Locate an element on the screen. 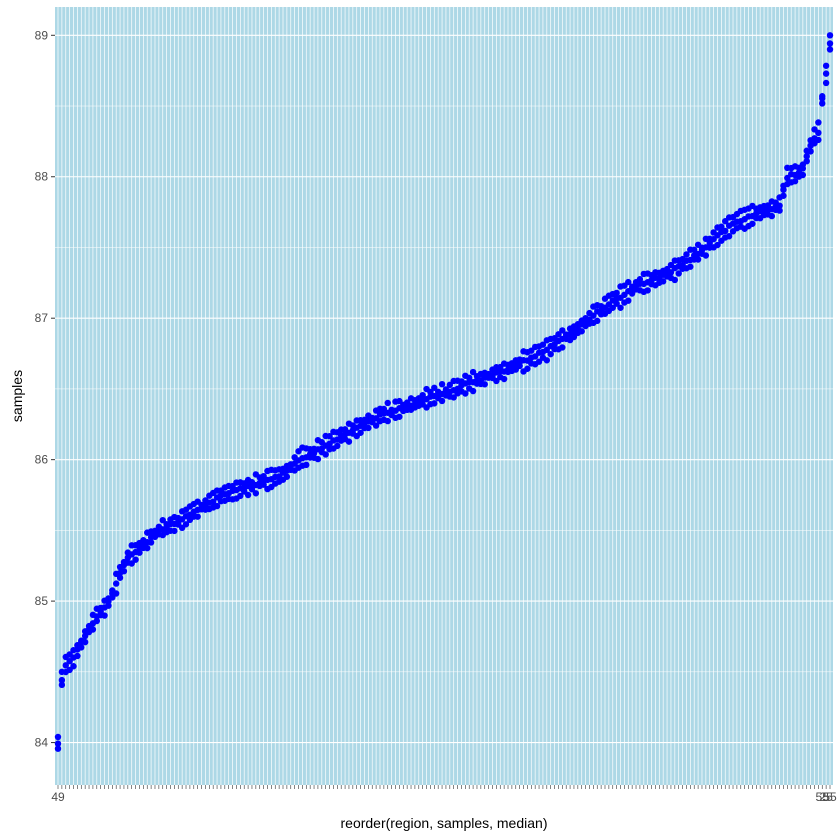 This screenshot has height=840, width=840. y-tick-label: 87 is located at coordinates (42, 318).